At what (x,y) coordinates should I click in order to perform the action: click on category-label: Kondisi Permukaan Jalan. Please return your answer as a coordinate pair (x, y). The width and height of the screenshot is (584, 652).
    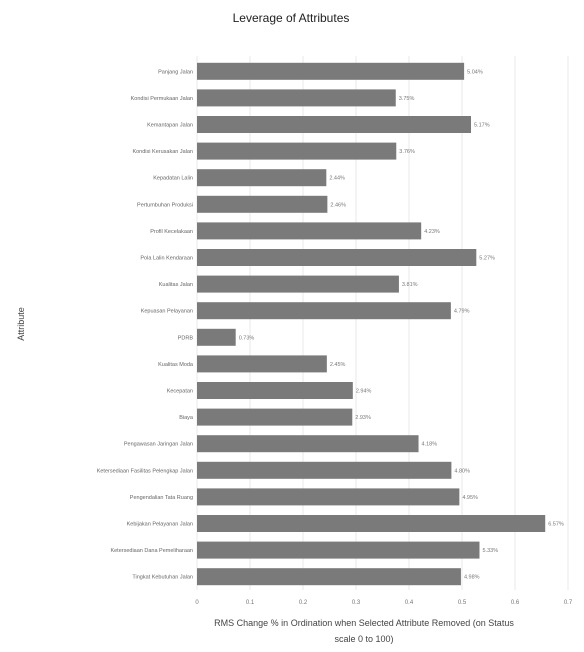
    Looking at the image, I should click on (162, 99).